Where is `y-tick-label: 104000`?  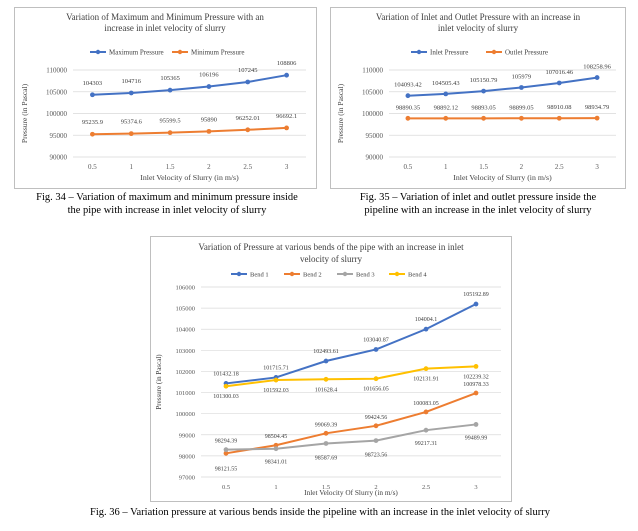
y-tick-label: 104000 is located at coordinates (186, 330).